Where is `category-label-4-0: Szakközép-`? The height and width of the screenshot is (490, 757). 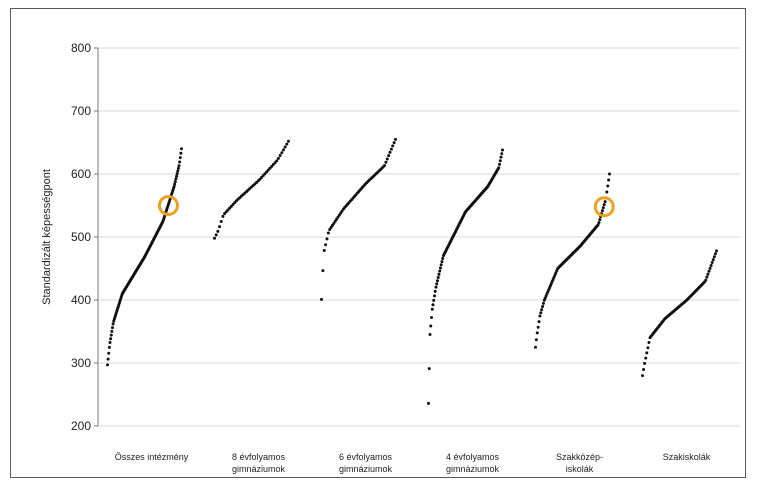
category-label-4-0: Szakközép- is located at coordinates (579, 457).